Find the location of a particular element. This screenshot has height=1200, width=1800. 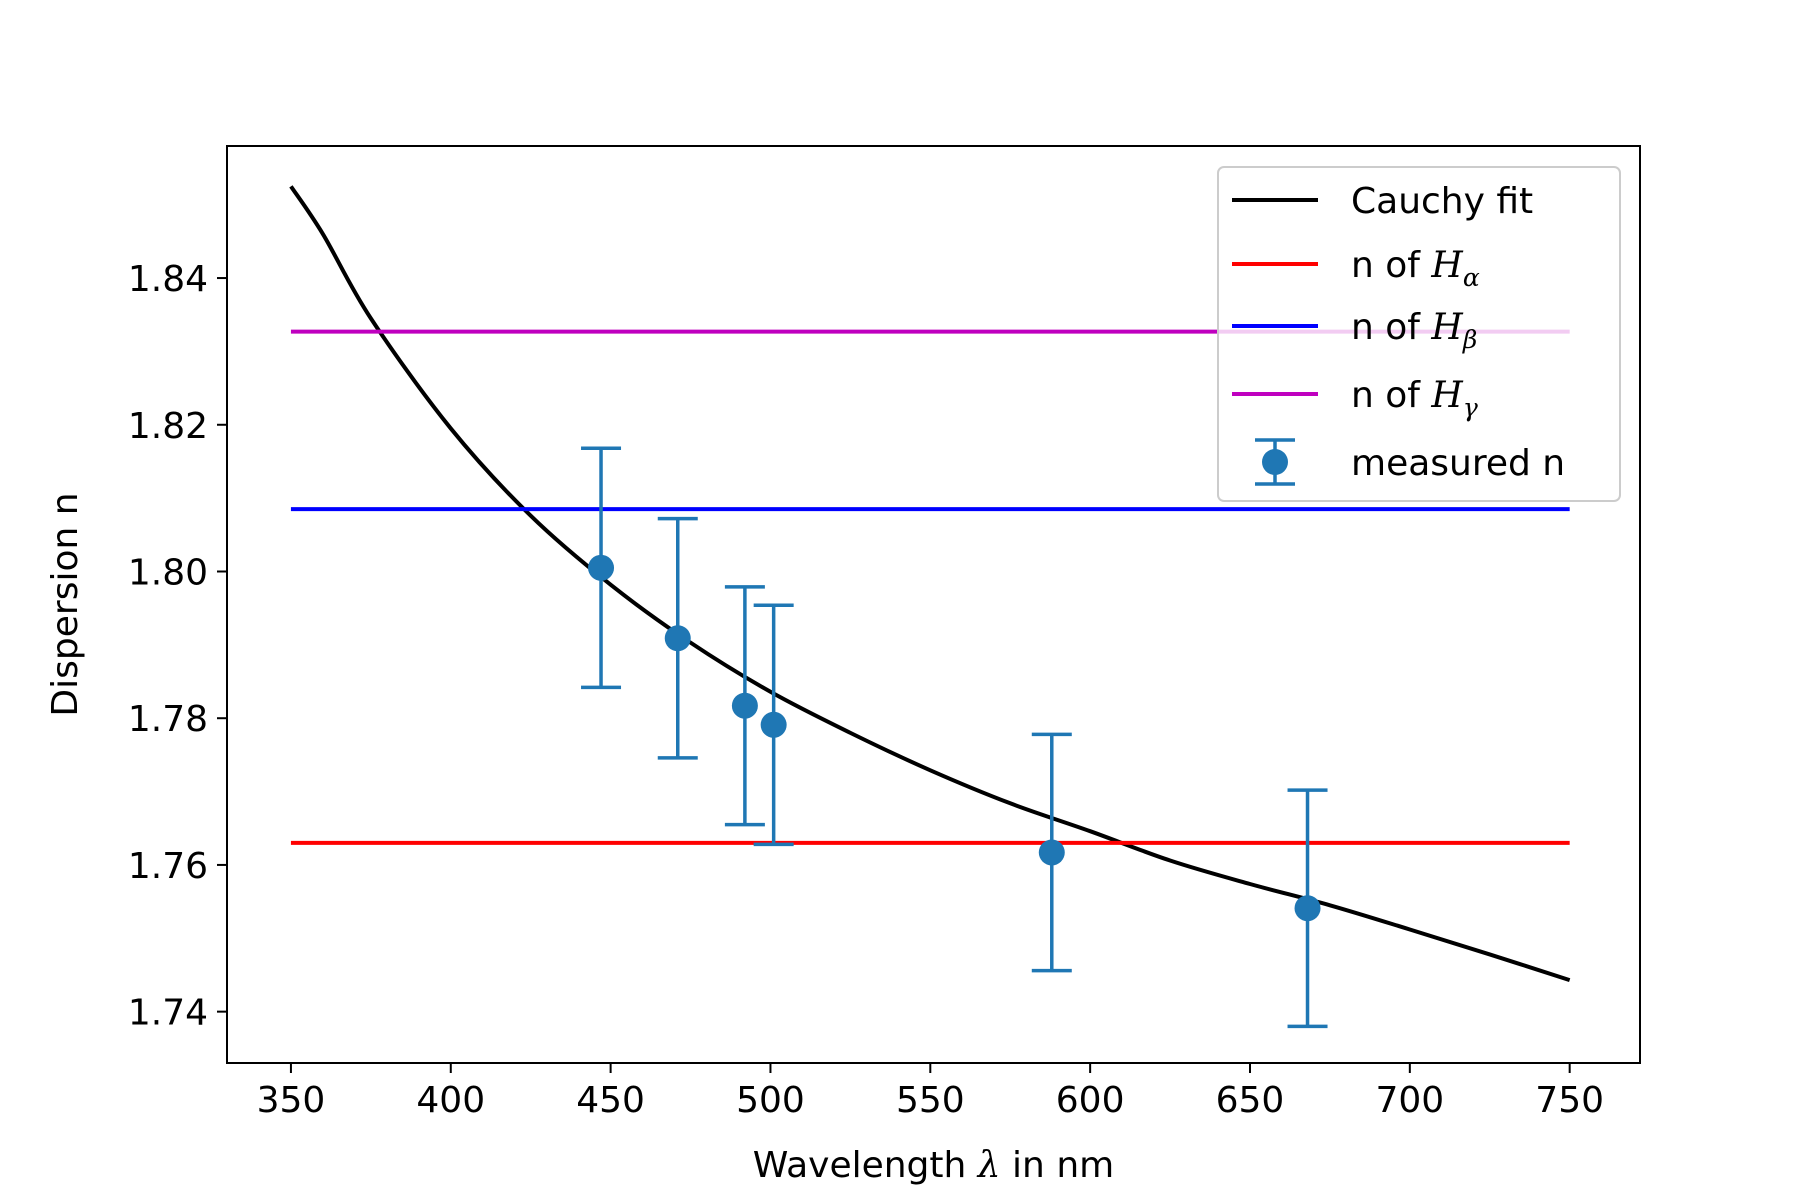

legend-box is located at coordinates (1419, 334).